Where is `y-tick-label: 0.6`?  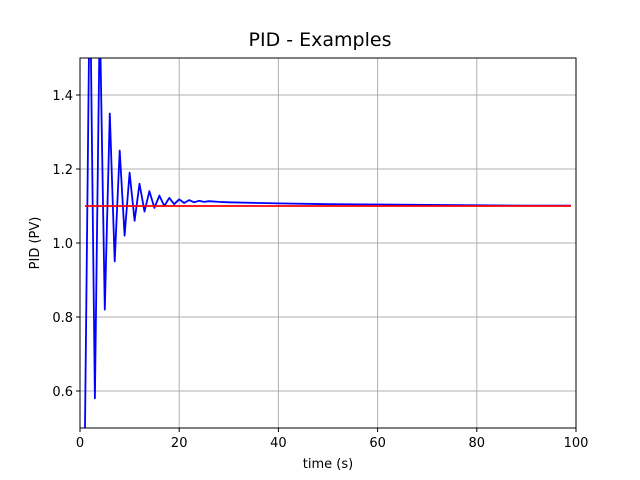
y-tick-label: 0.6 is located at coordinates (62, 392).